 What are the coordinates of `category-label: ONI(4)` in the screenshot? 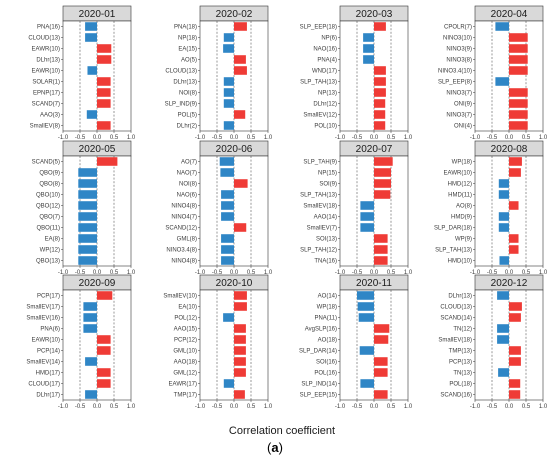 It's located at (463, 127).